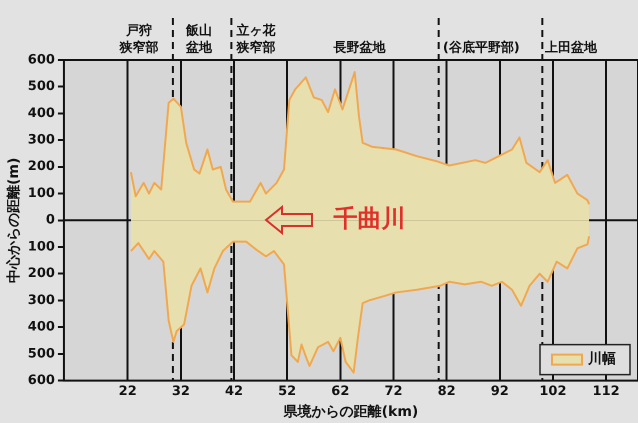 The width and height of the screenshot is (638, 423). What do you see at coordinates (181, 391) in the screenshot?
I see `x-tick-label: 32` at bounding box center [181, 391].